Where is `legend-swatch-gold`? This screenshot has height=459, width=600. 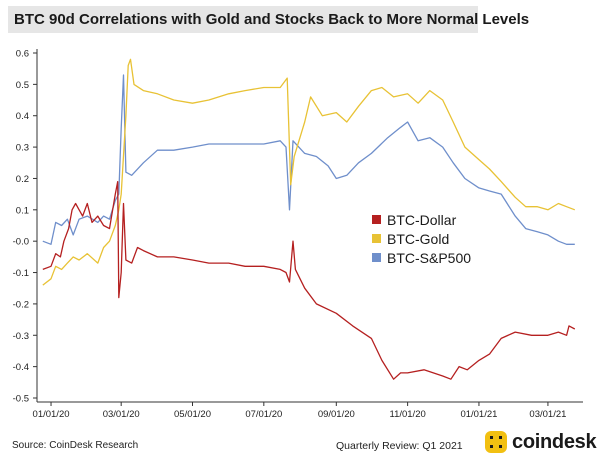 legend-swatch-gold is located at coordinates (376, 238).